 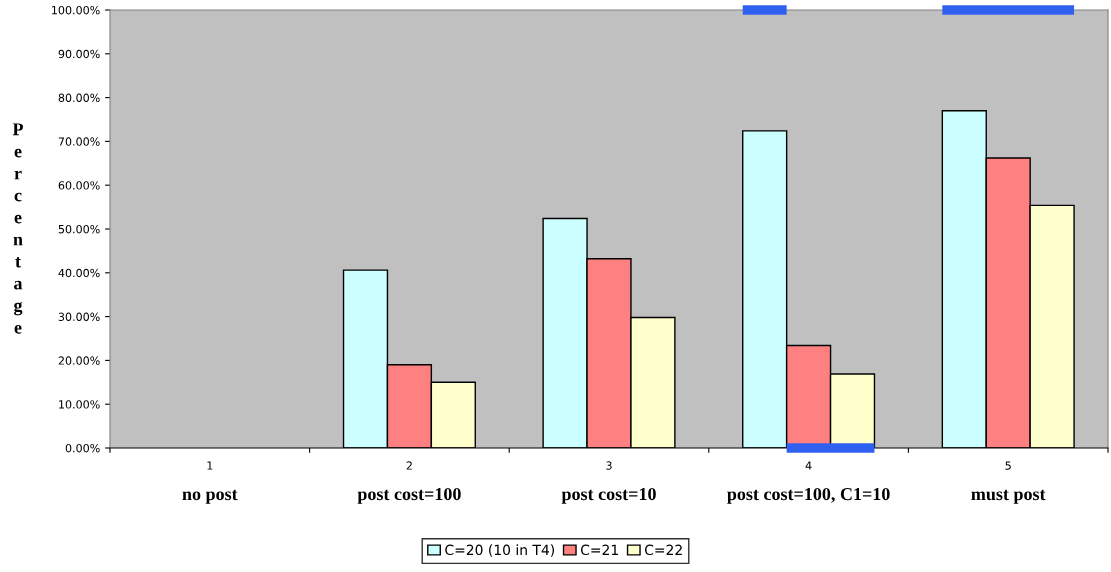 What do you see at coordinates (599, 550) in the screenshot?
I see `legend-label: C=21` at bounding box center [599, 550].